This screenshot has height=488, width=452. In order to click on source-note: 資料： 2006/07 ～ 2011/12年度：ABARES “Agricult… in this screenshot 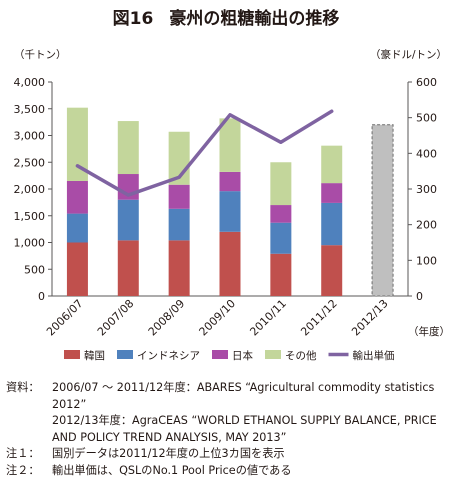, I will do `click(227, 396)`.